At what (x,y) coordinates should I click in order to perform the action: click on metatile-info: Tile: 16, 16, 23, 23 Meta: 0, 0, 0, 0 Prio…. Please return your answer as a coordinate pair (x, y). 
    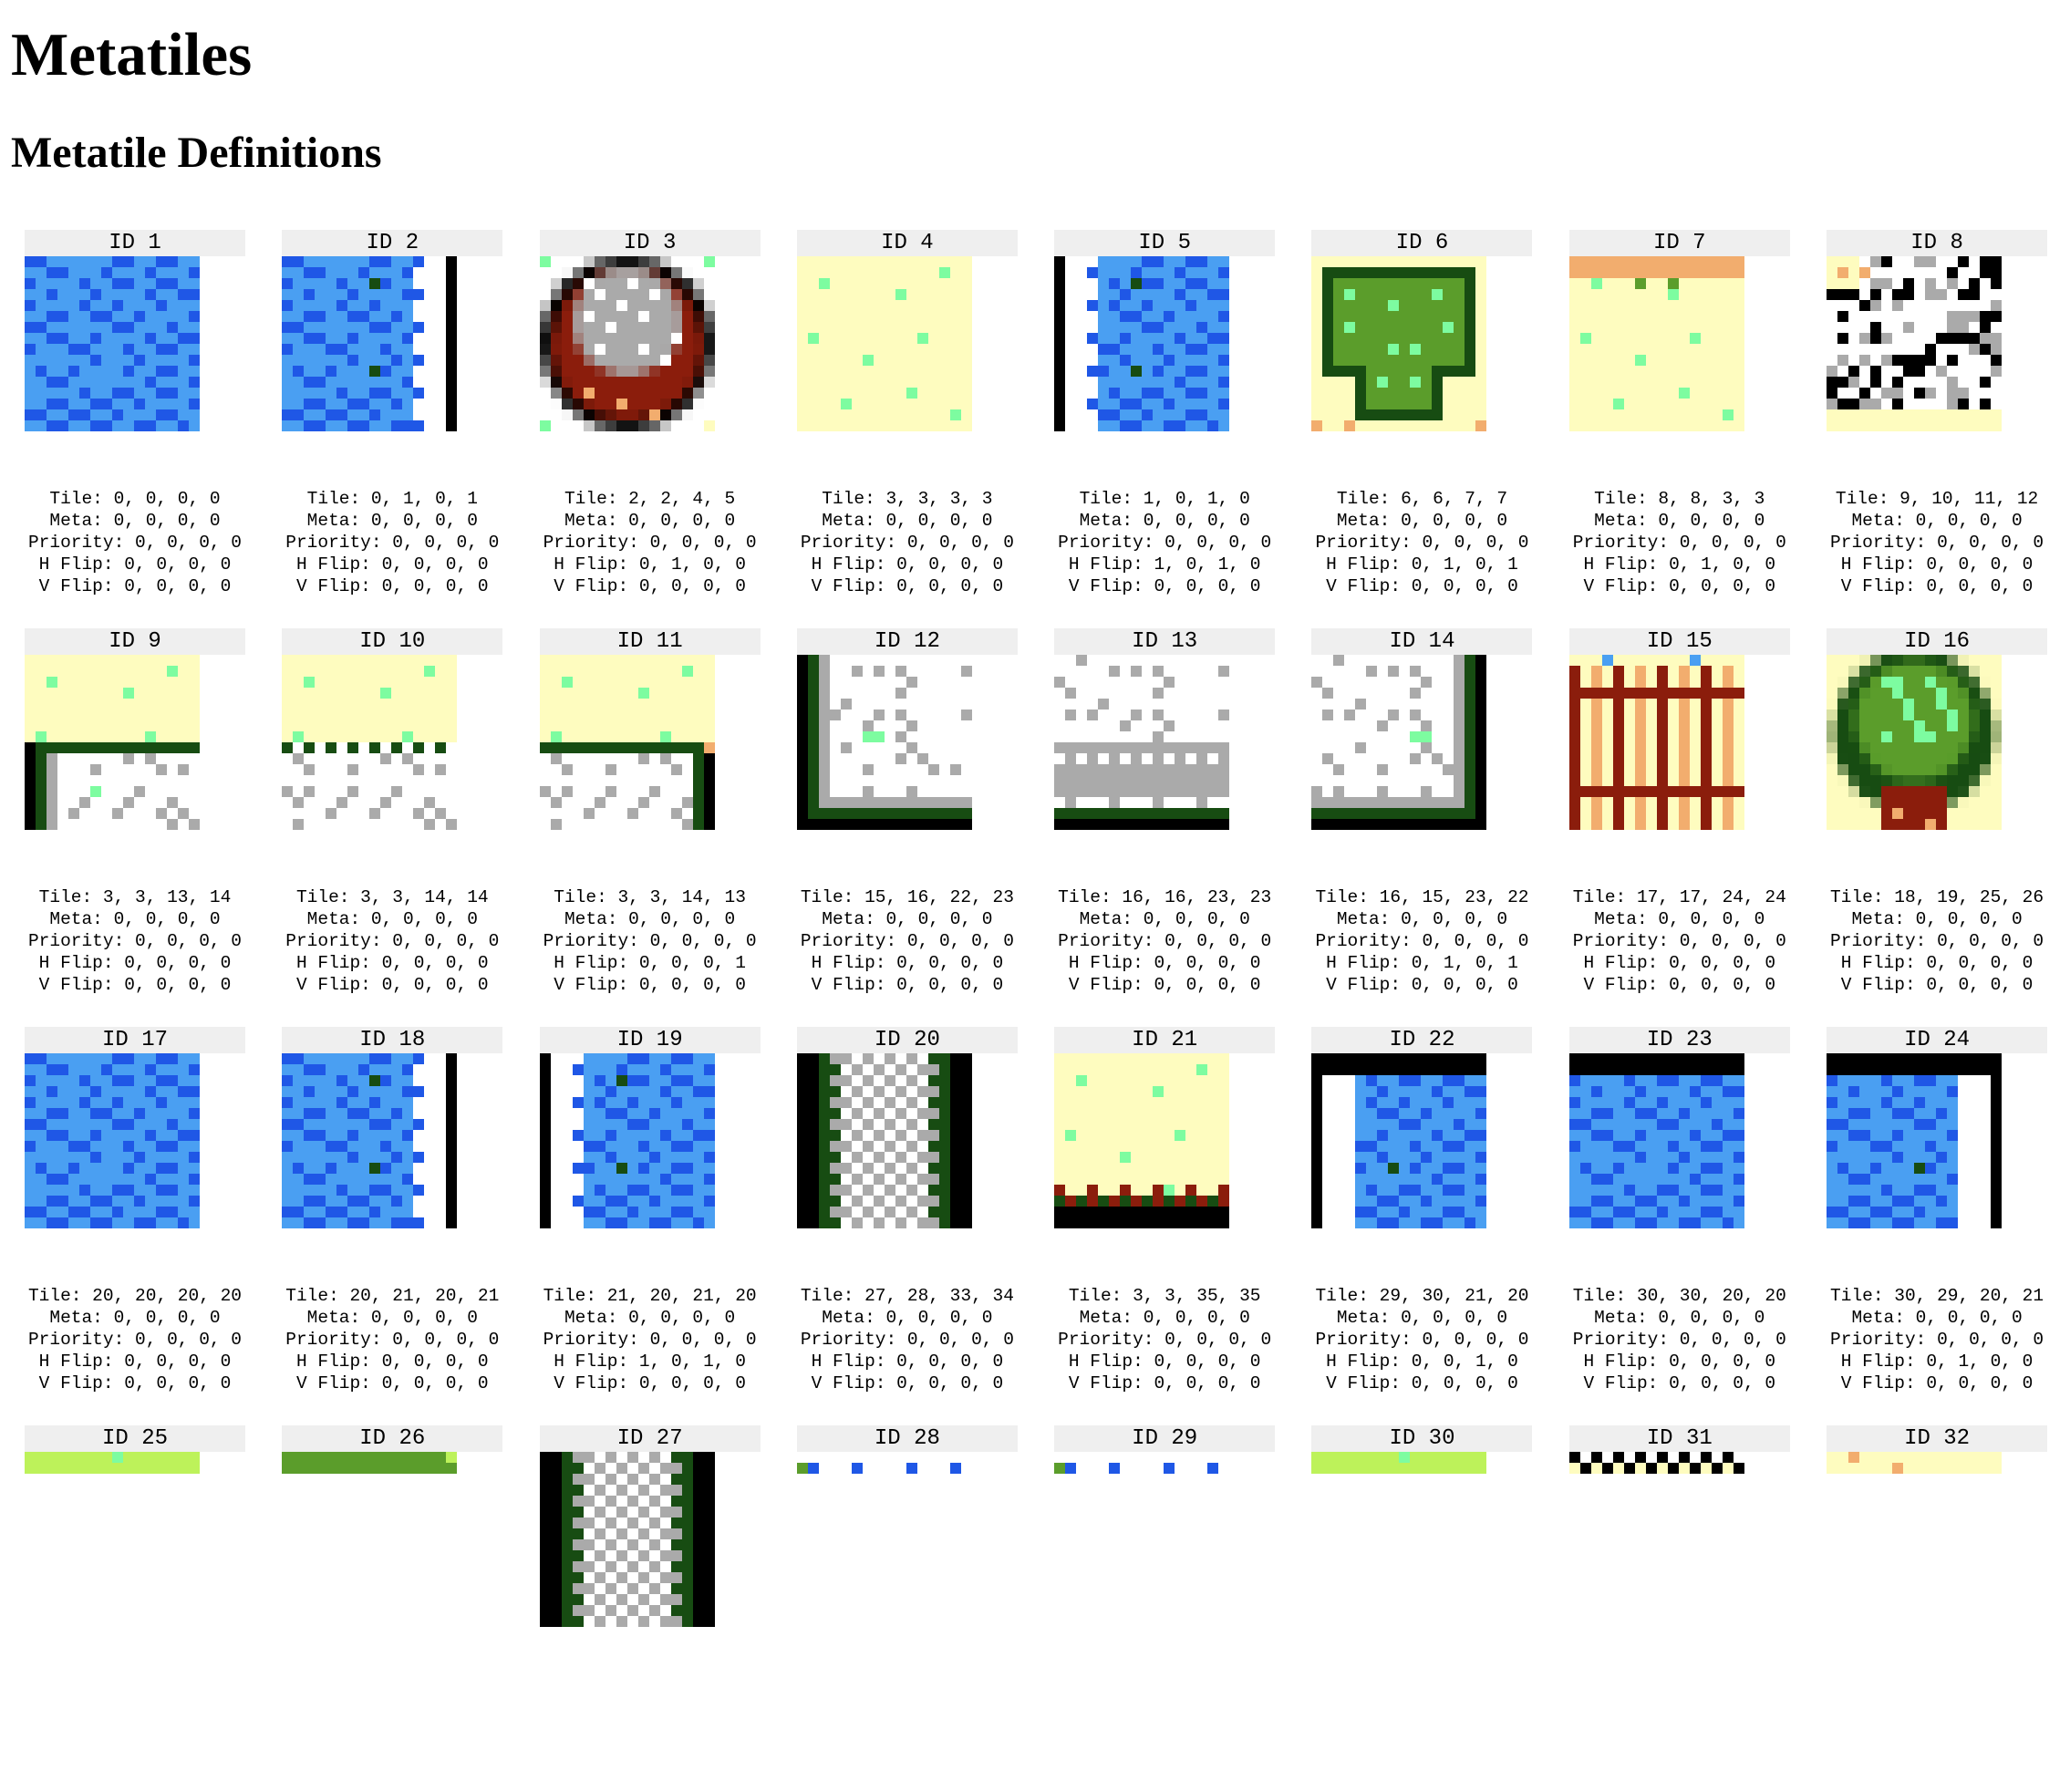
    Looking at the image, I should click on (1164, 941).